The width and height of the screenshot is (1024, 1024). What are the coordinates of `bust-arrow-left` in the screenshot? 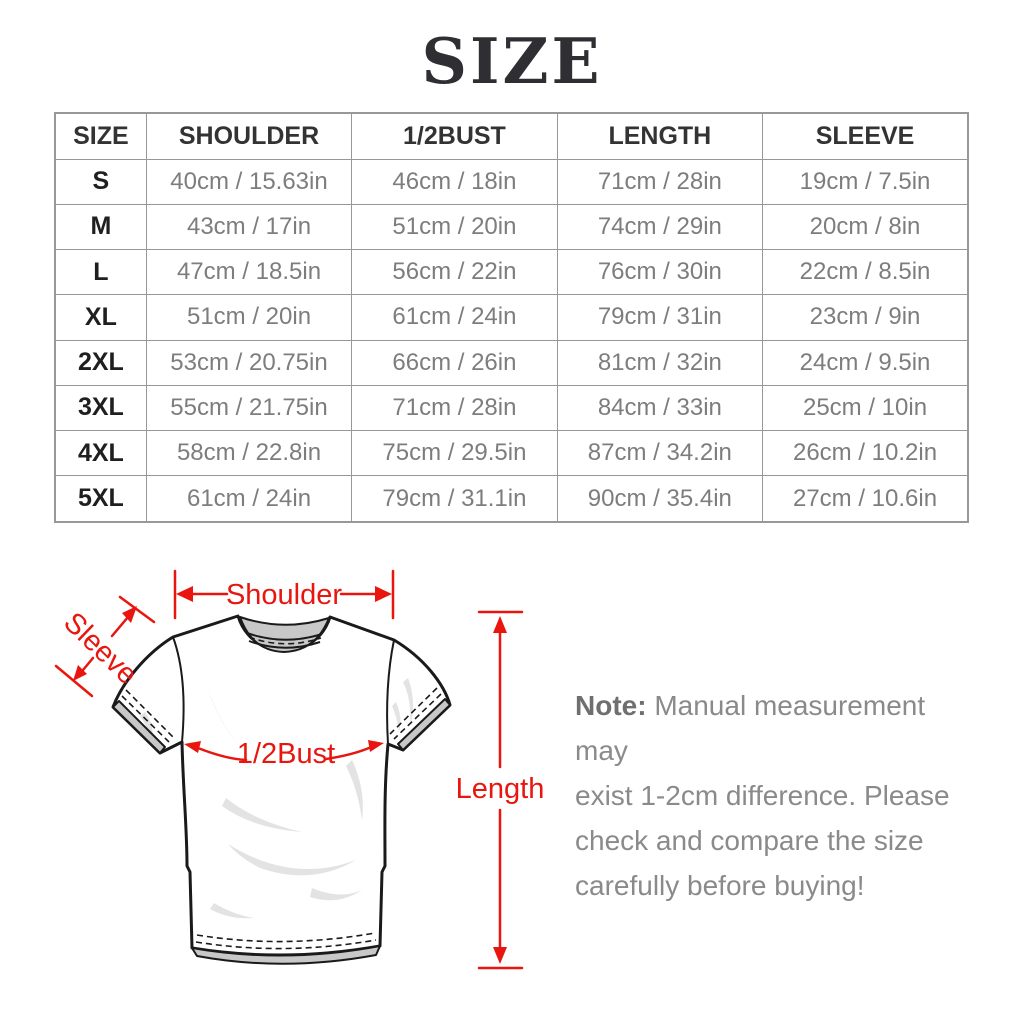 It's located at (222, 754).